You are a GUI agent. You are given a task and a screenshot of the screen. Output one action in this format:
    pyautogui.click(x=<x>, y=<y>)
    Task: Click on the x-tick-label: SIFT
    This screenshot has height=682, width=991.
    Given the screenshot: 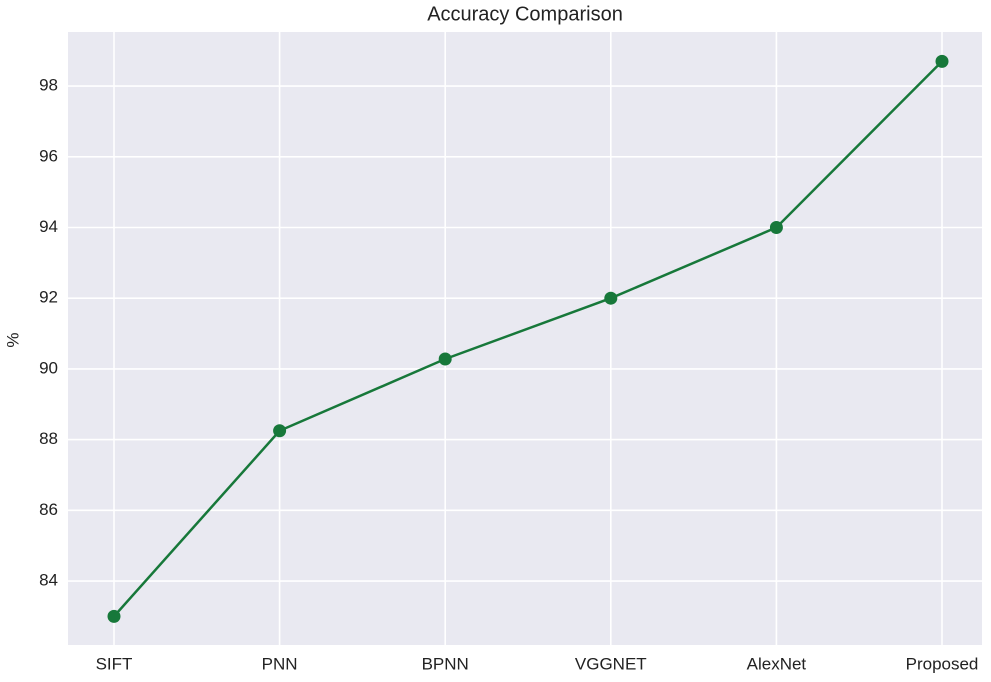 What is the action you would take?
    pyautogui.click(x=114, y=663)
    